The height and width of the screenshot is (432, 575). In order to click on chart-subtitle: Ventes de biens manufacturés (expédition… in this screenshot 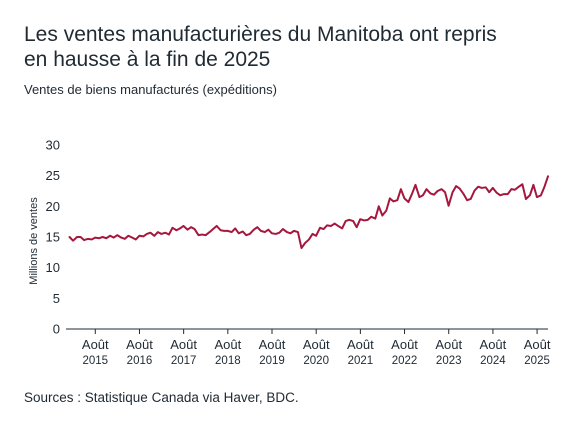, I will do `click(150, 89)`.